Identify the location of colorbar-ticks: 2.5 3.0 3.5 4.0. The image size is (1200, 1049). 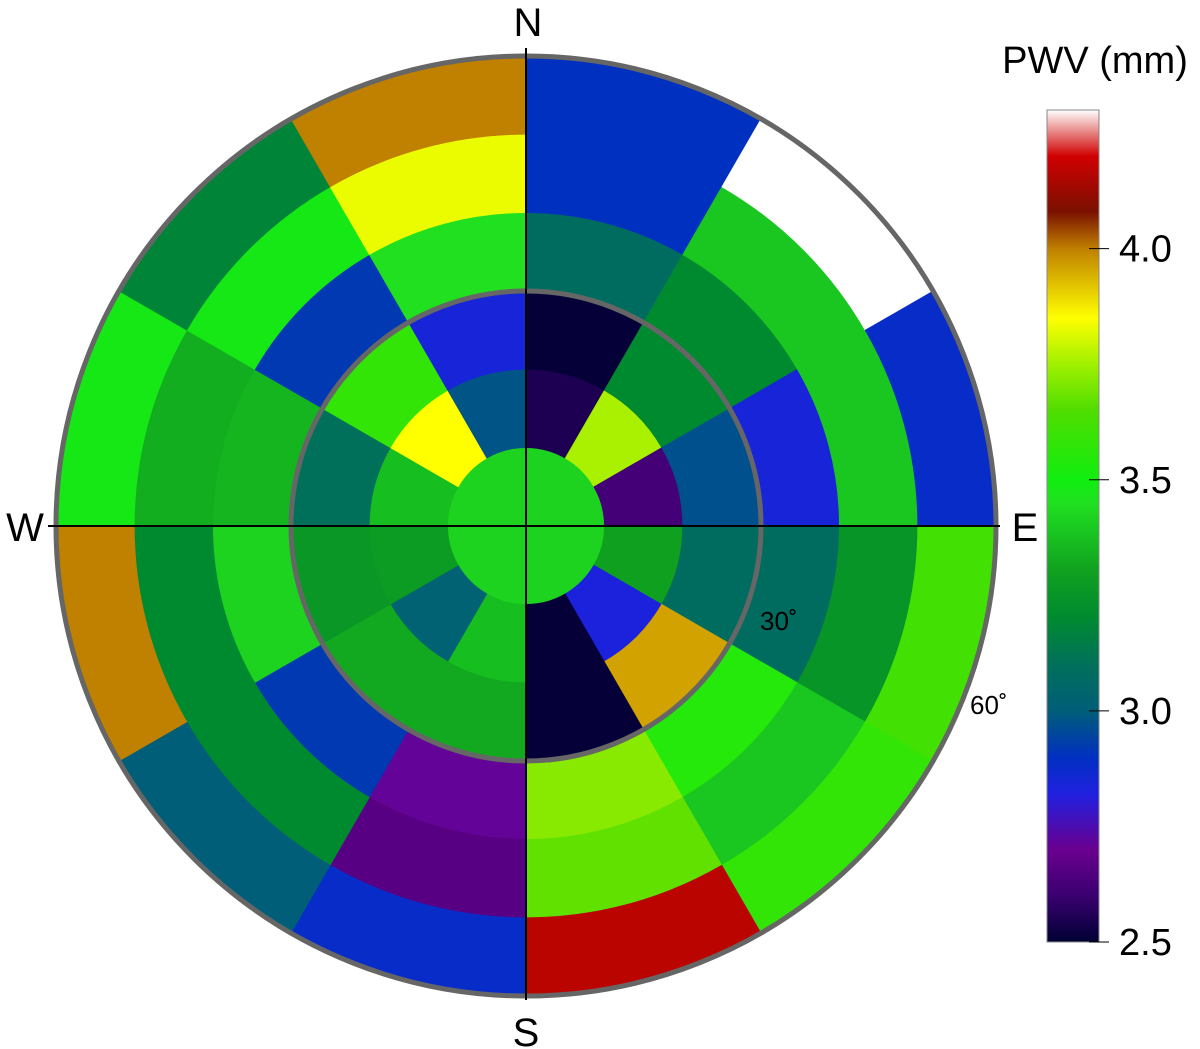
(1130, 596).